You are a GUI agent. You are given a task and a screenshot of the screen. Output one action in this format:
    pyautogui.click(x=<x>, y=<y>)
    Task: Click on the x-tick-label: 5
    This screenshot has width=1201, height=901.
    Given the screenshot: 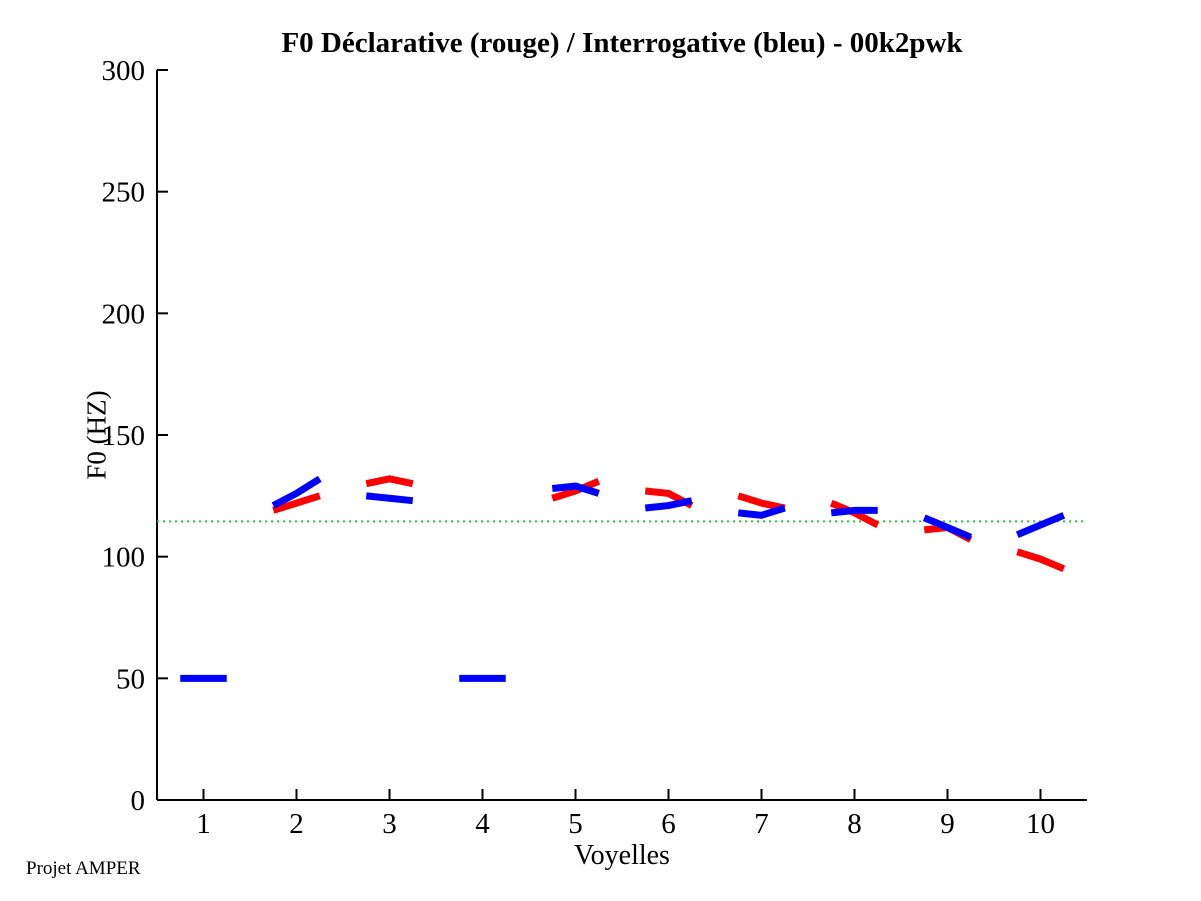 What is the action you would take?
    pyautogui.click(x=575, y=824)
    